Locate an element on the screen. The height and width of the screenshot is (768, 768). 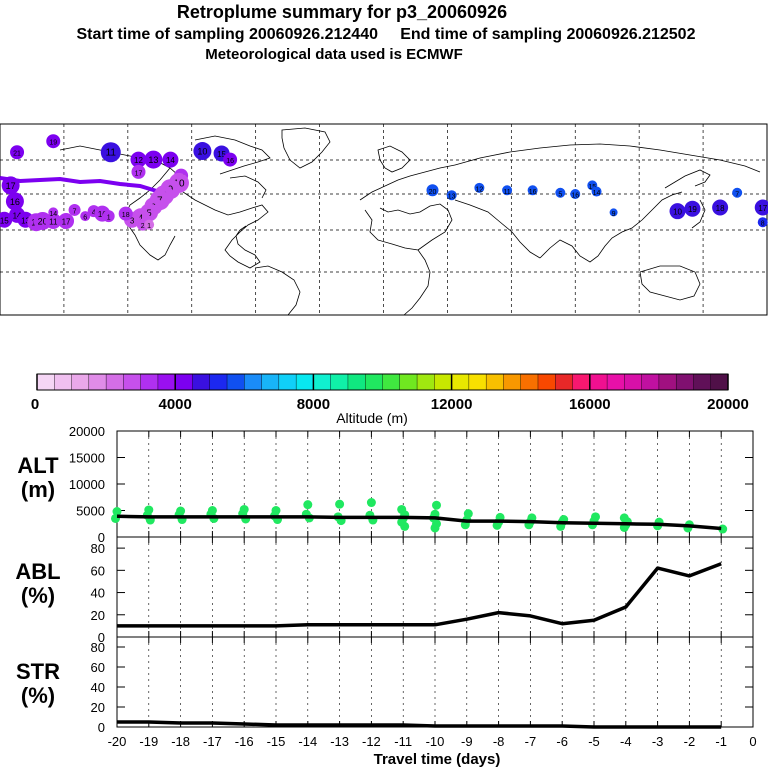
plume-marker: 8 is located at coordinates (762, 222).